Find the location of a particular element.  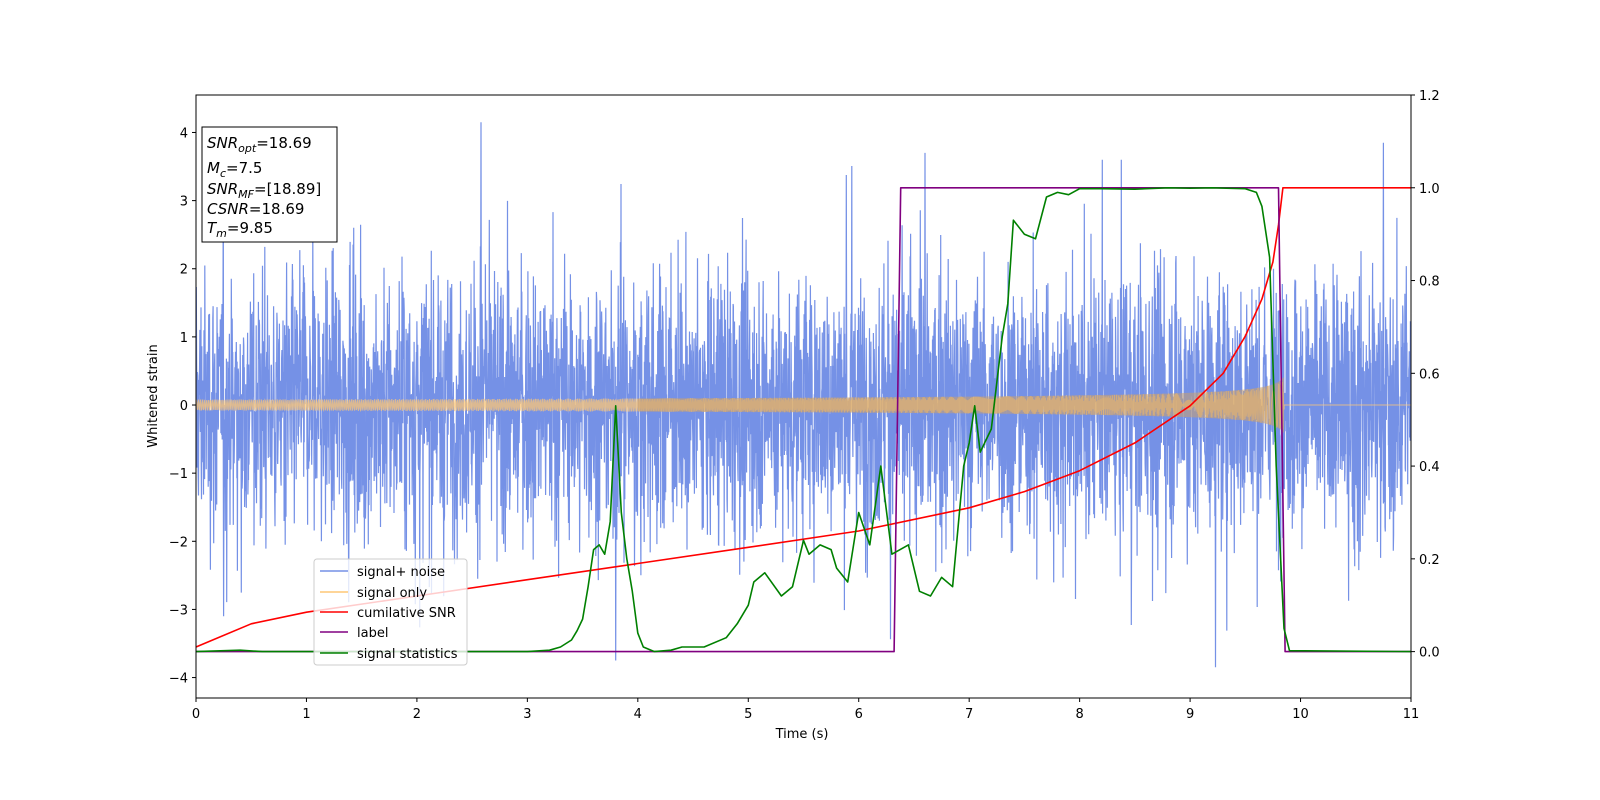

x-tick-label: 8 is located at coordinates (1079, 714).